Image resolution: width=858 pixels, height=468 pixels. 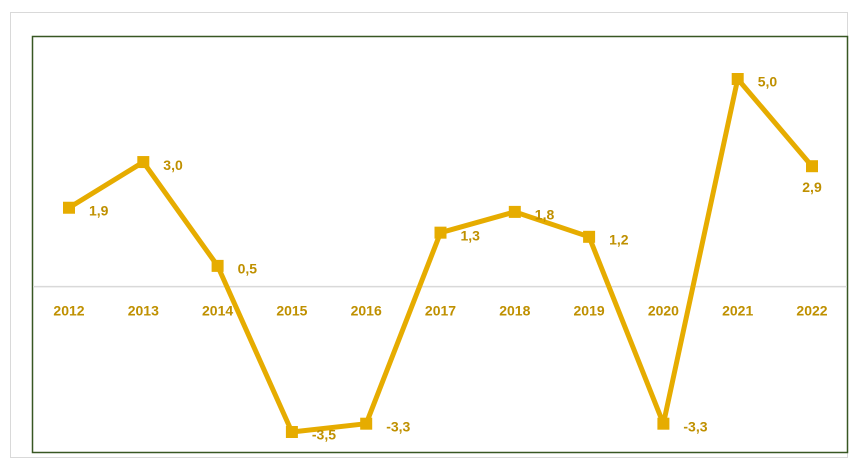 What do you see at coordinates (737, 310) in the screenshot?
I see `x-tick-label: 2021` at bounding box center [737, 310].